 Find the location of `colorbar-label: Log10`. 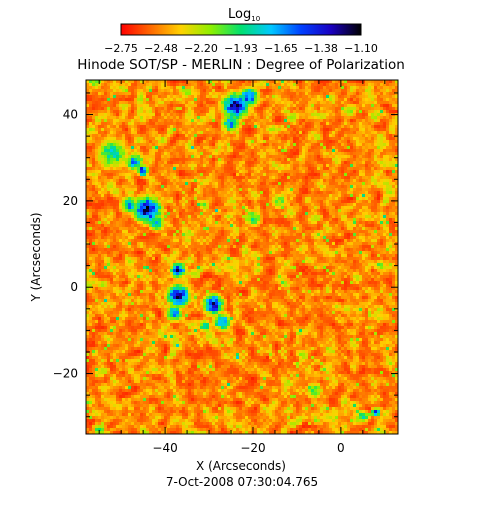

colorbar-label: Log10 is located at coordinates (244, 15).